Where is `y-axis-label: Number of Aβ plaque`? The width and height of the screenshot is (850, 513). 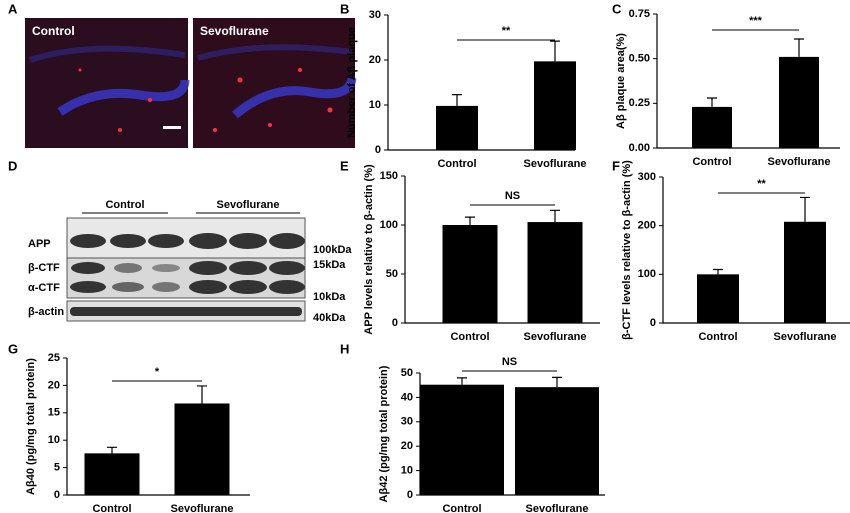 y-axis-label: Number of Aβ plaque is located at coordinates (352, 82).